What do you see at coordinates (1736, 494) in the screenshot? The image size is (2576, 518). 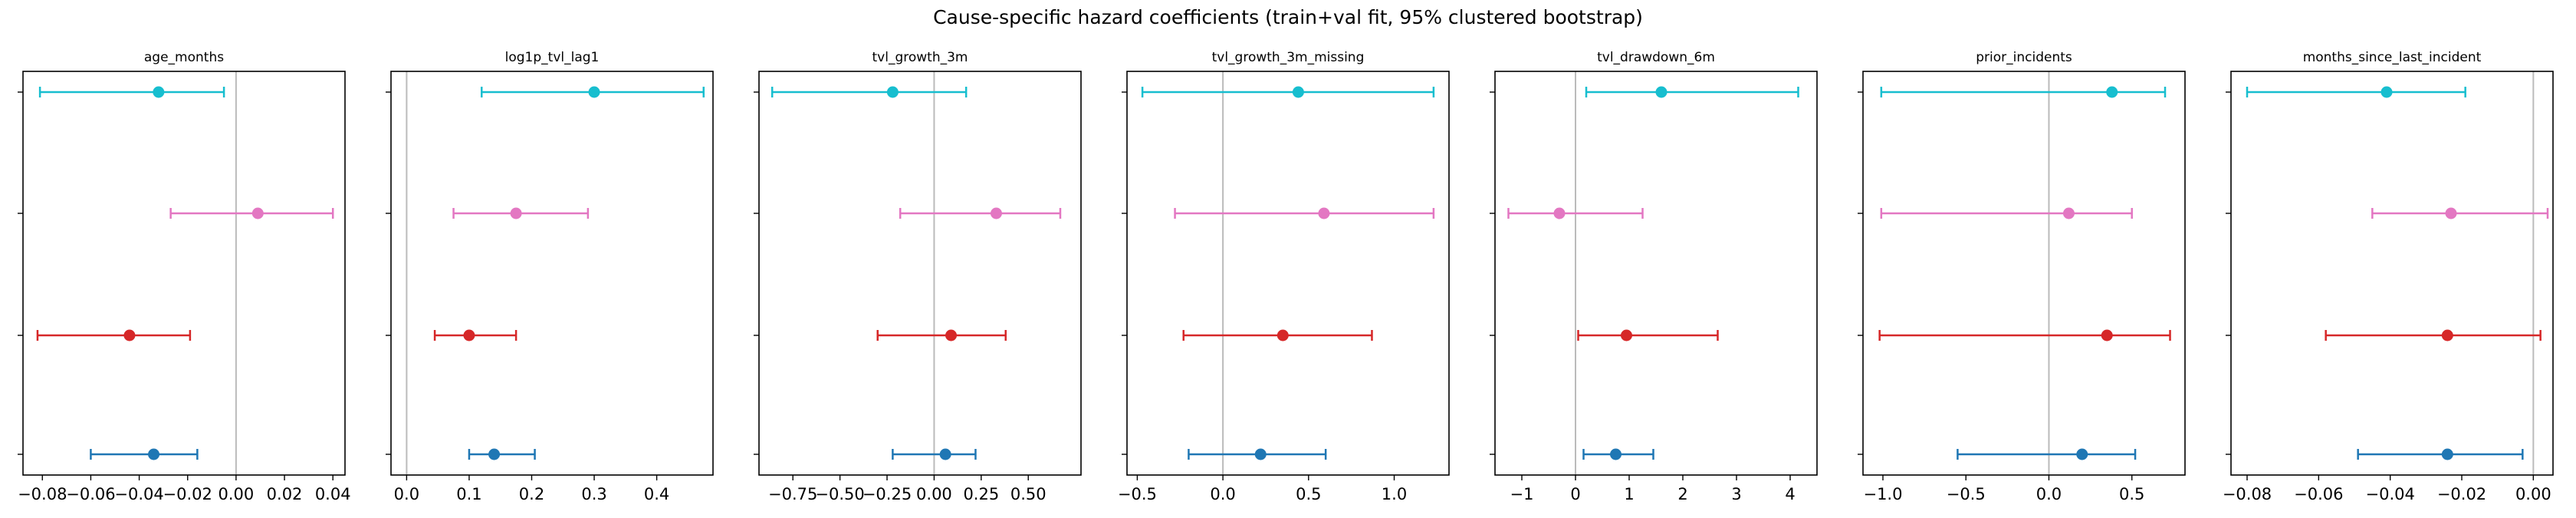 I see `x-tick-label: 3` at bounding box center [1736, 494].